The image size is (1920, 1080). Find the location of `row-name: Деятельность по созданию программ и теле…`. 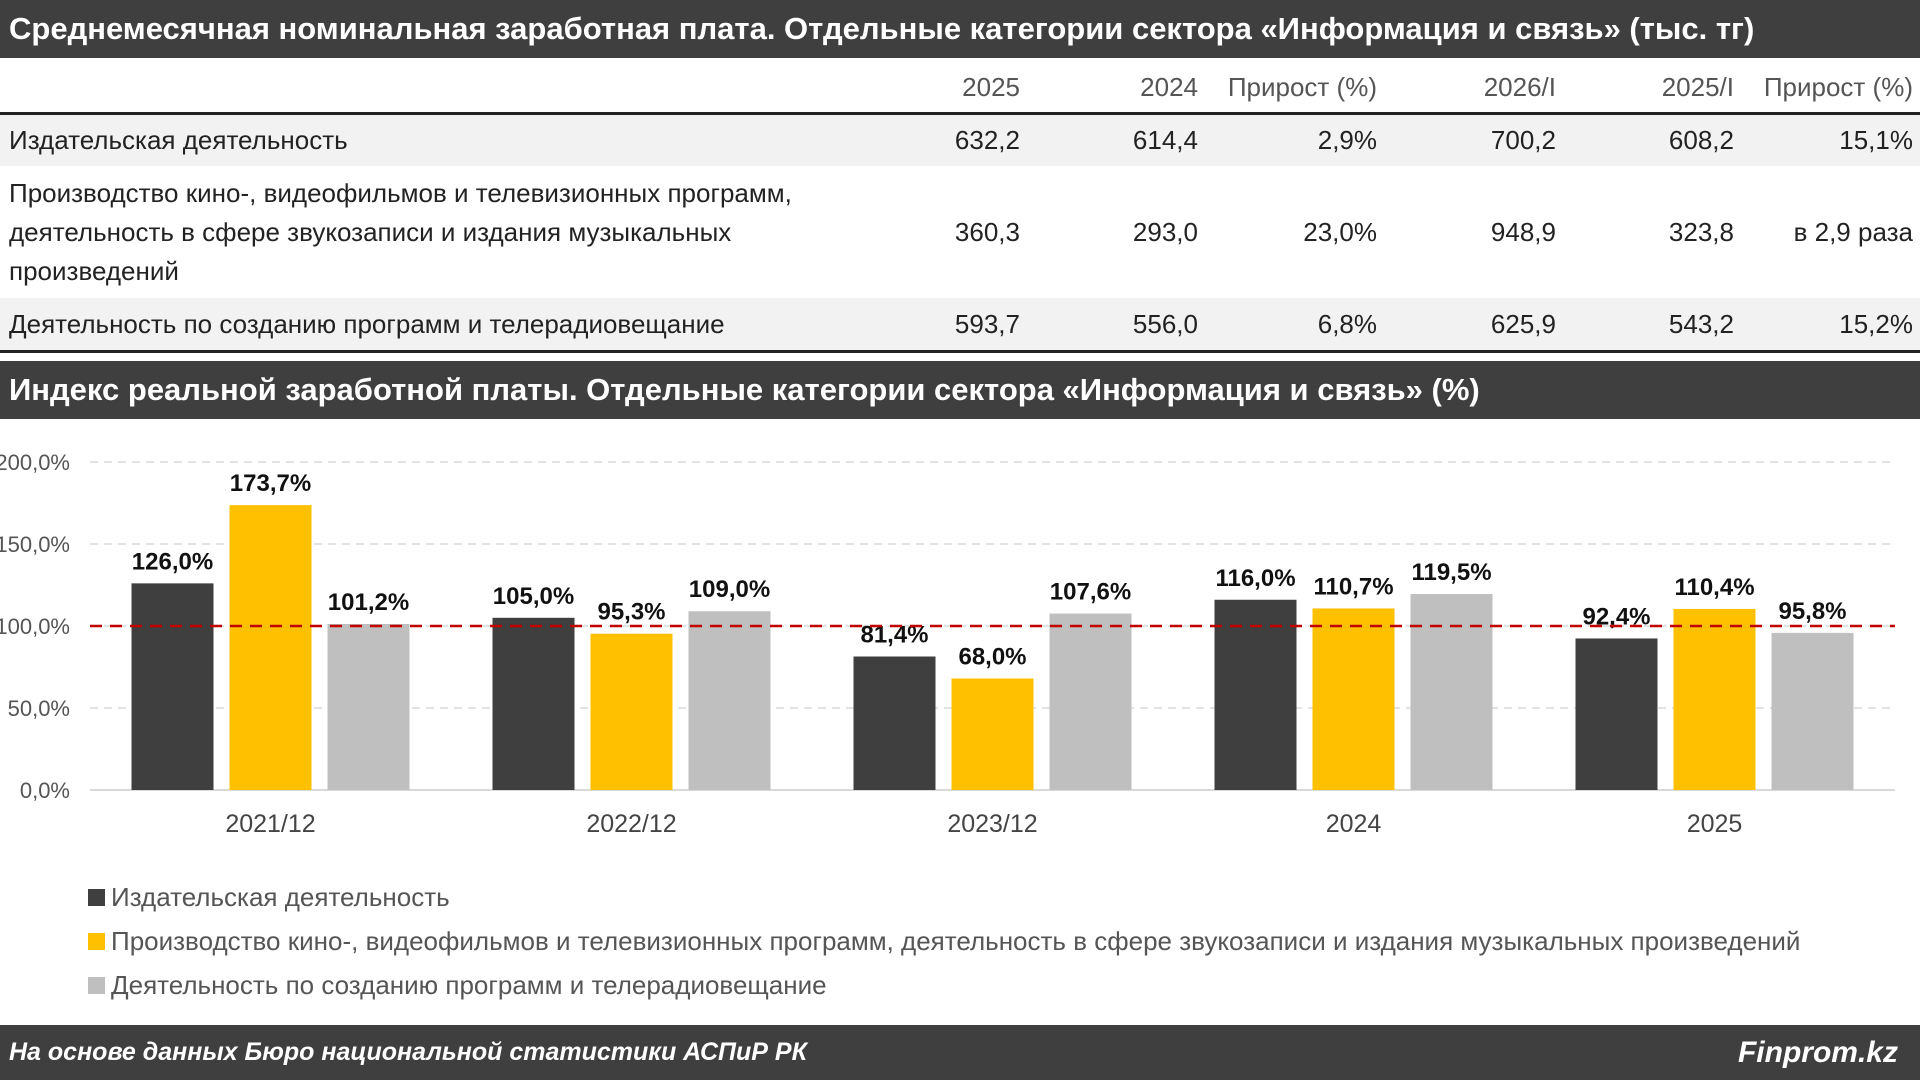

row-name: Деятельность по созданию программ и теле… is located at coordinates (445, 325).